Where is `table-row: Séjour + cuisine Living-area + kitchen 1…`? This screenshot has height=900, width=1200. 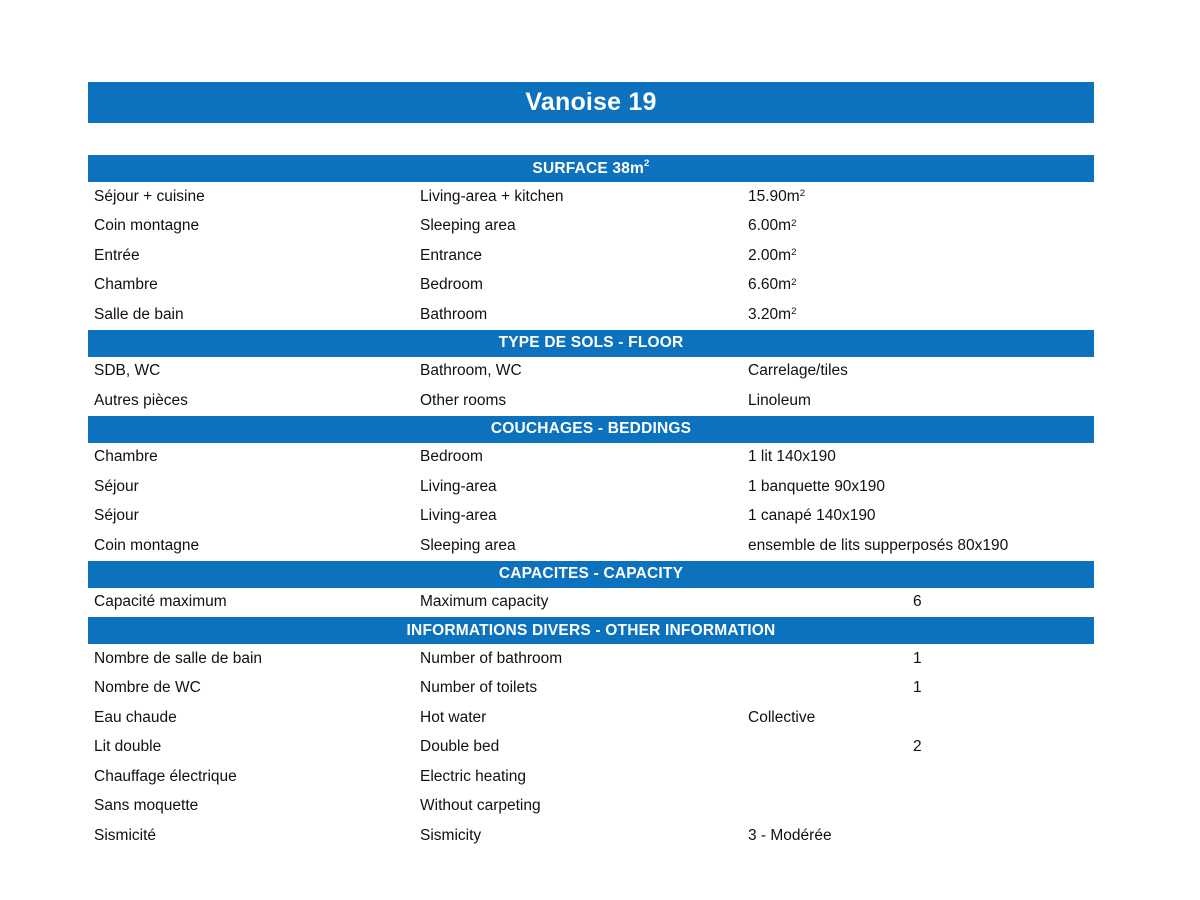
table-row: Séjour + cuisine Living-area + kitchen 1… is located at coordinates (591, 197).